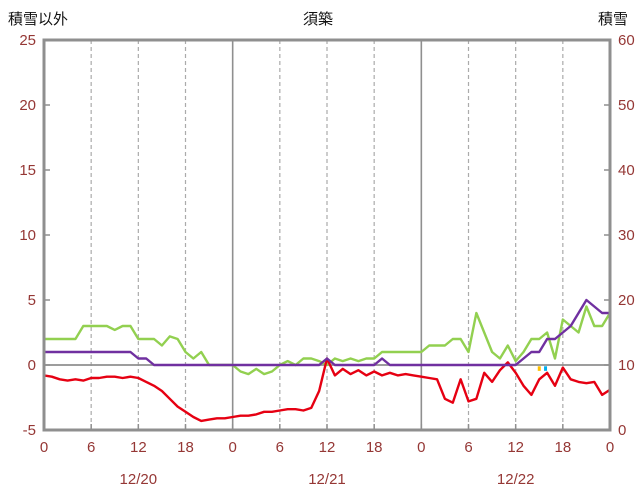 This screenshot has width=636, height=501. I want to click on purple-line, so click(327, 332).